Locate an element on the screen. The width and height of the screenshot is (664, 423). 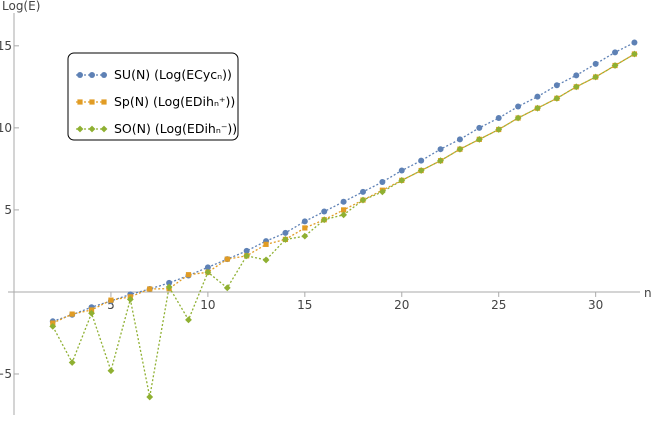
y-tick-label: −5 is located at coordinates (6, 374).